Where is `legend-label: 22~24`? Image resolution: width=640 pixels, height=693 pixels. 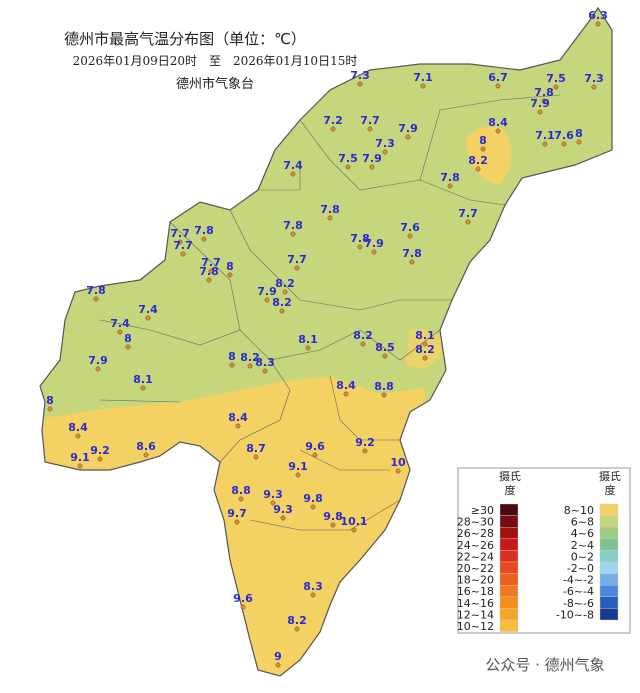
legend-label: 22~24 is located at coordinates (475, 556).